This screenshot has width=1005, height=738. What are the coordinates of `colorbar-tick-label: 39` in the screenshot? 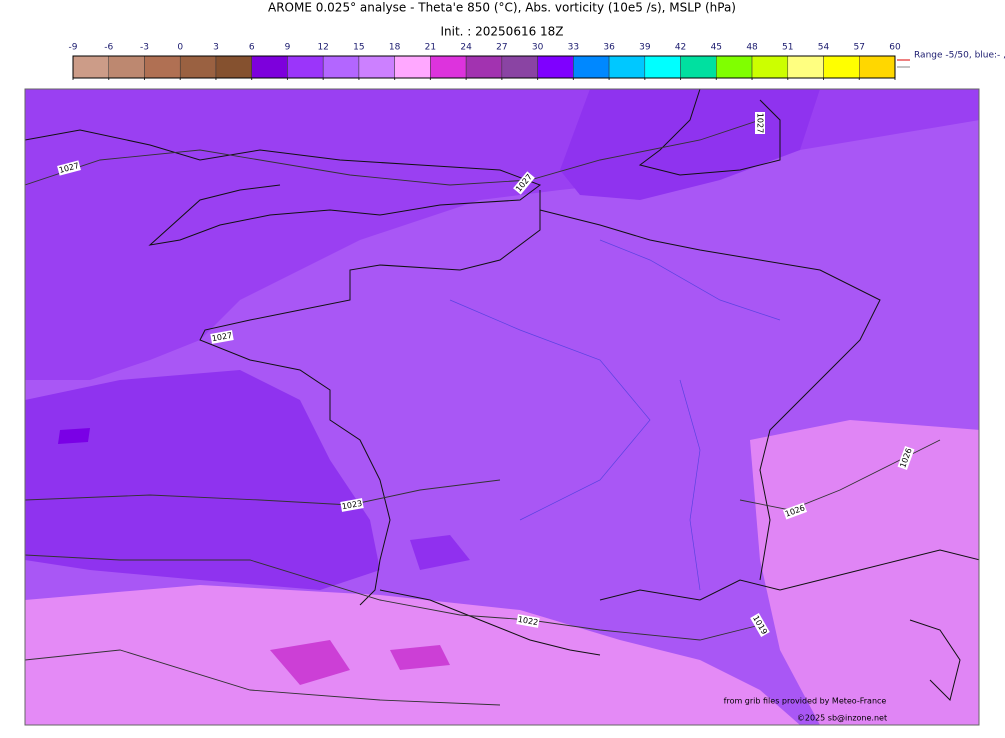 It's located at (645, 48).